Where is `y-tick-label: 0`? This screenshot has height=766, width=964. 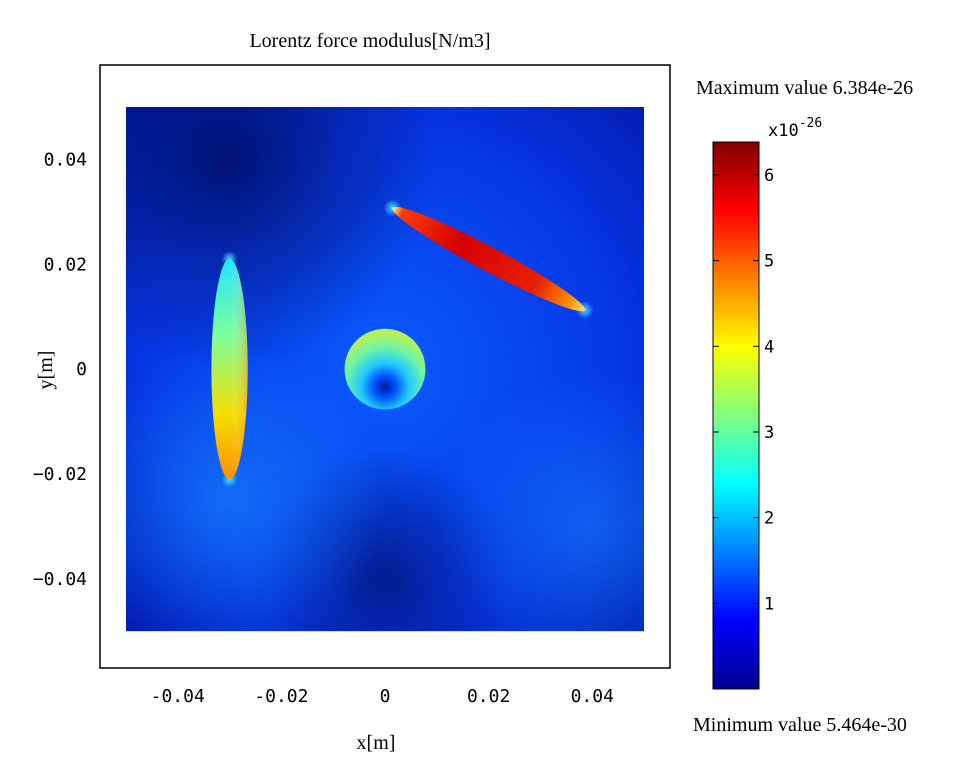 y-tick-label: 0 is located at coordinates (81, 369).